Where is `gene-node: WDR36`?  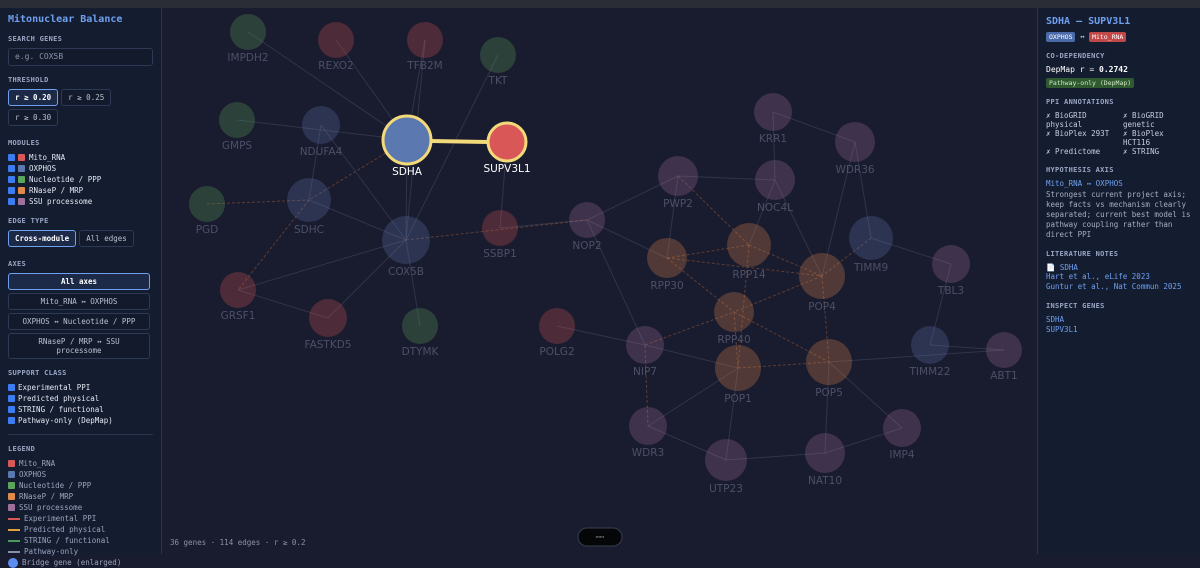
gene-node: WDR36 is located at coordinates (855, 149).